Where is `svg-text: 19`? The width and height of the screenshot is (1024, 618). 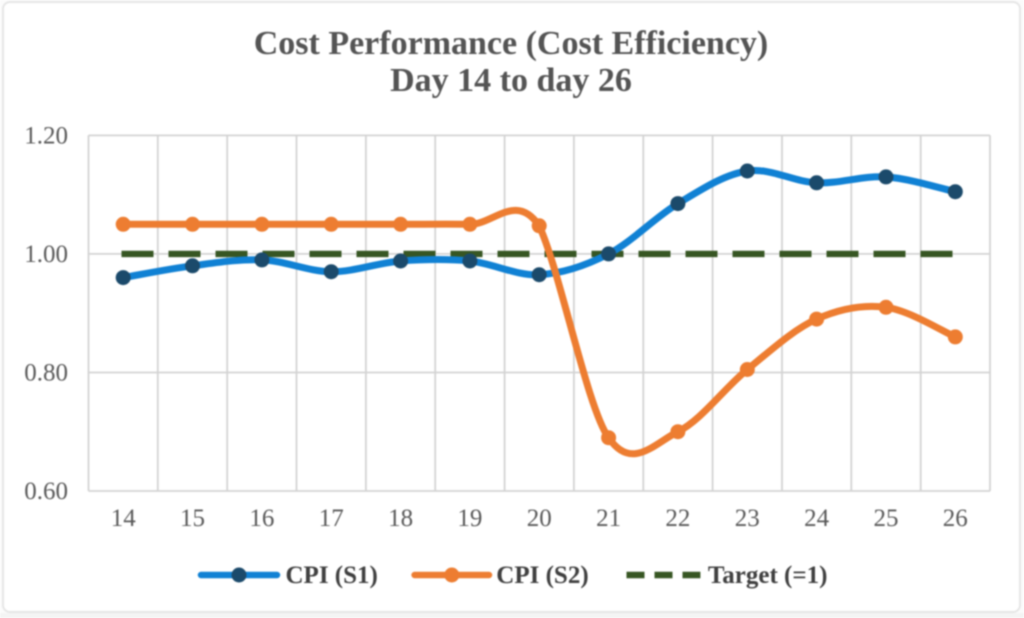
svg-text: 19 is located at coordinates (469, 518).